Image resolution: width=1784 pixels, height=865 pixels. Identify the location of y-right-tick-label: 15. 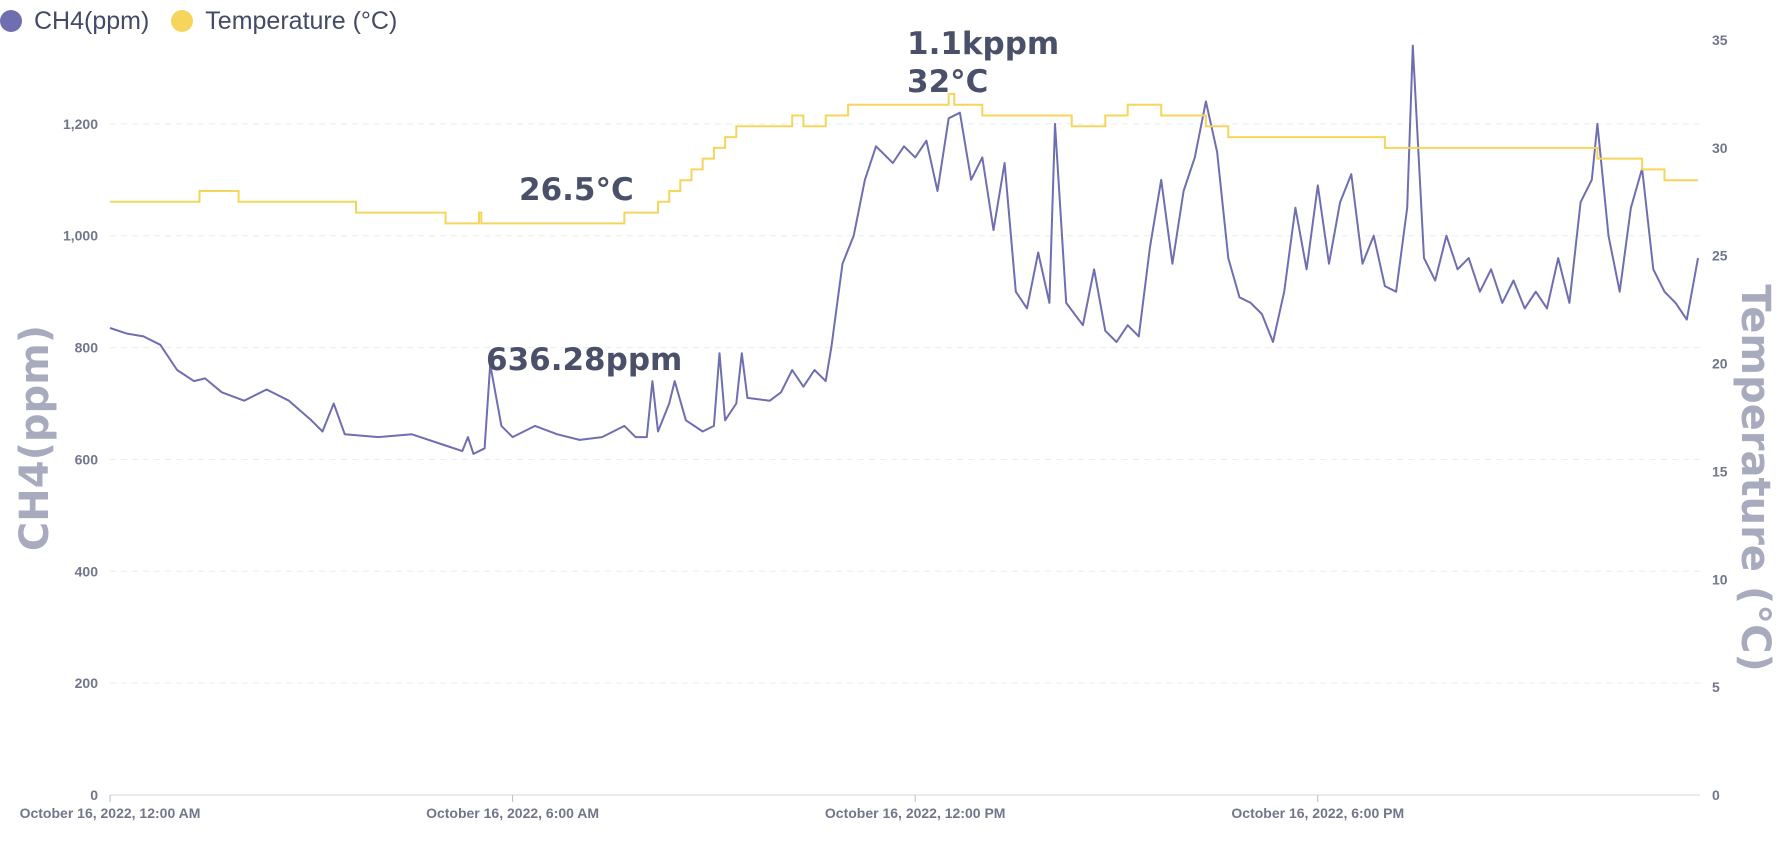
(1720, 471).